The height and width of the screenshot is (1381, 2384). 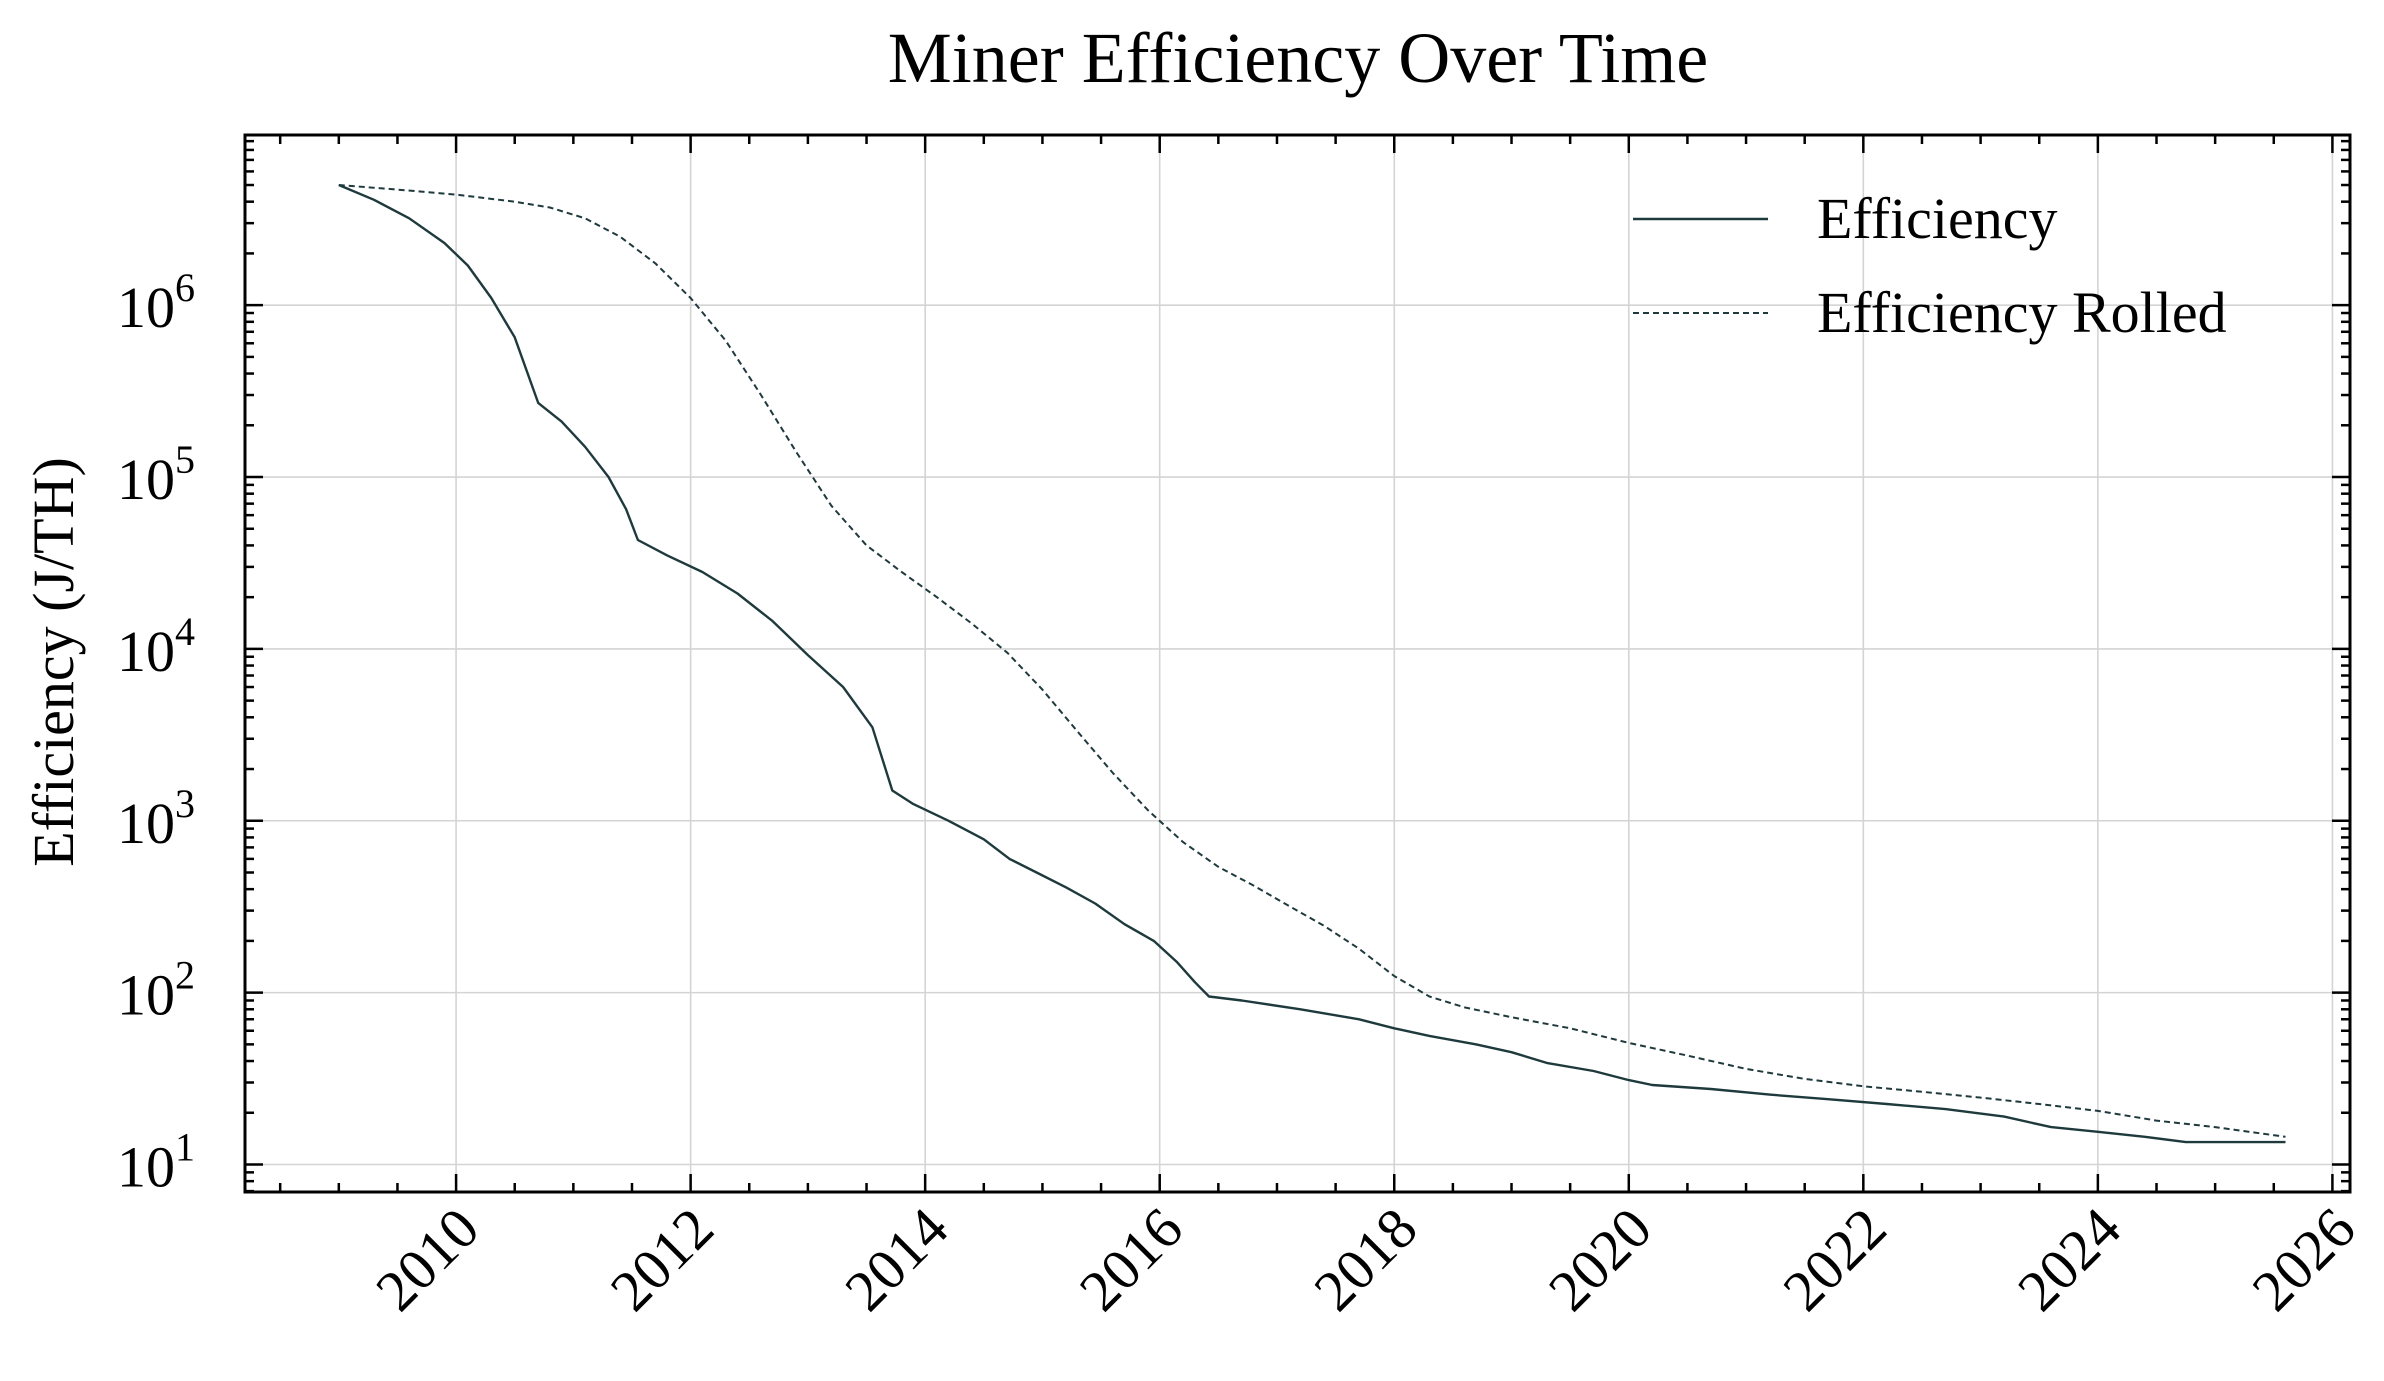 I want to click on y-tick-label: 10⁶, so click(x=156, y=302).